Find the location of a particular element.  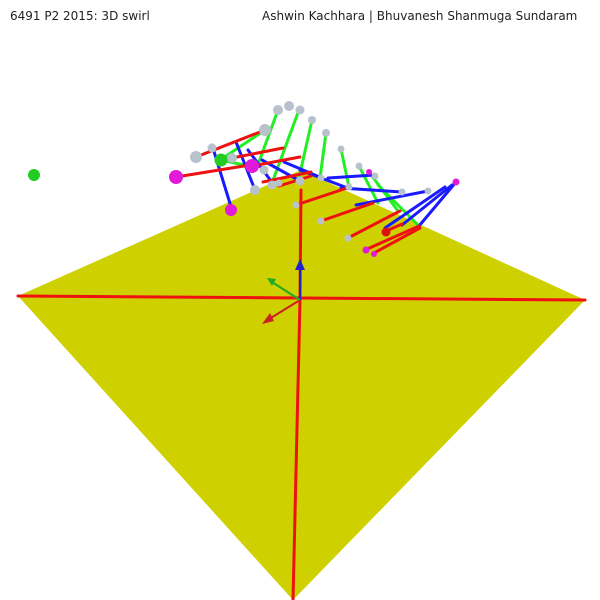

axis-z-arrowhead is located at coordinates (271, 282).